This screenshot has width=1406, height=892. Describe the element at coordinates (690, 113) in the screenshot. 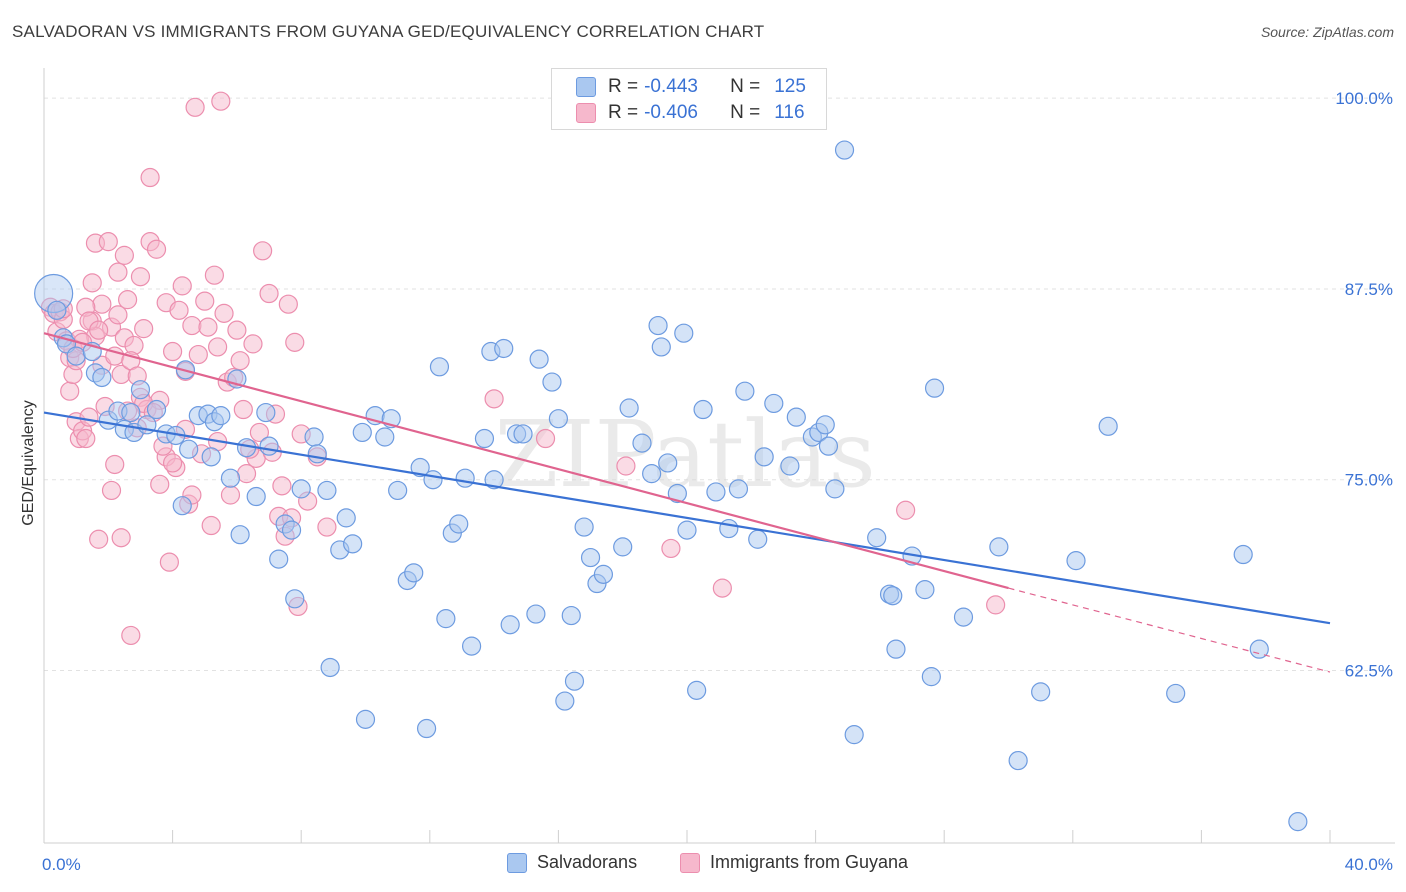

I see `legend-row-guyana: R = -0.406 N = 116` at that location.